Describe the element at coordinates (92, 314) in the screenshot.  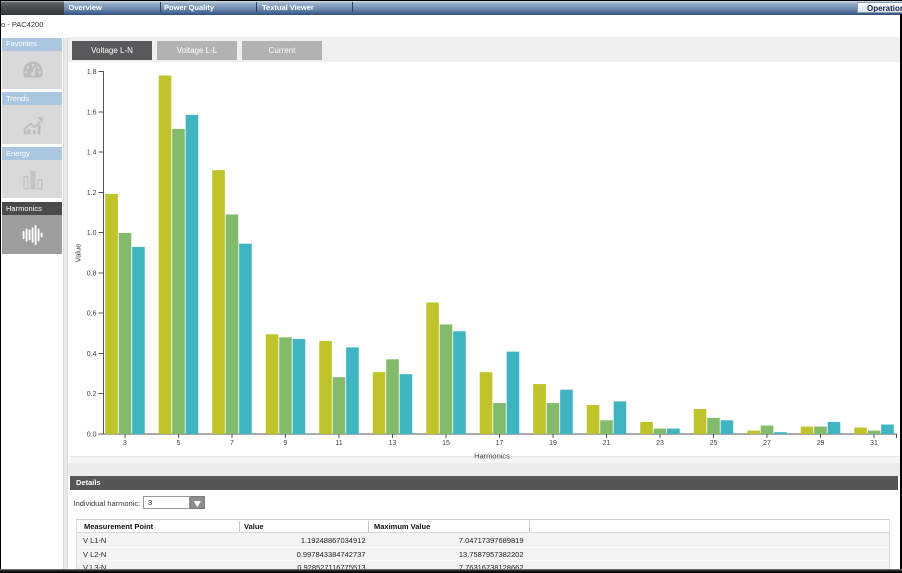
I see `svg-text: 0.6` at that location.